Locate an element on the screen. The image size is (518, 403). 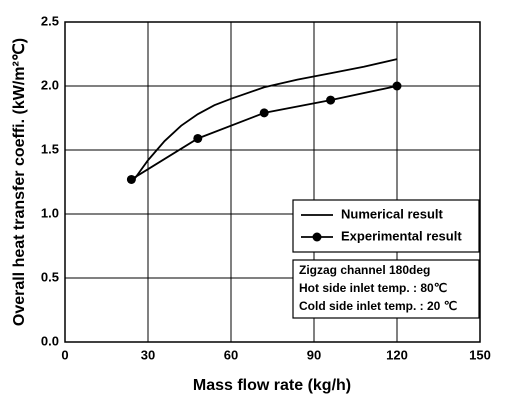
y-tick-label: 2.5 is located at coordinates (50, 20).